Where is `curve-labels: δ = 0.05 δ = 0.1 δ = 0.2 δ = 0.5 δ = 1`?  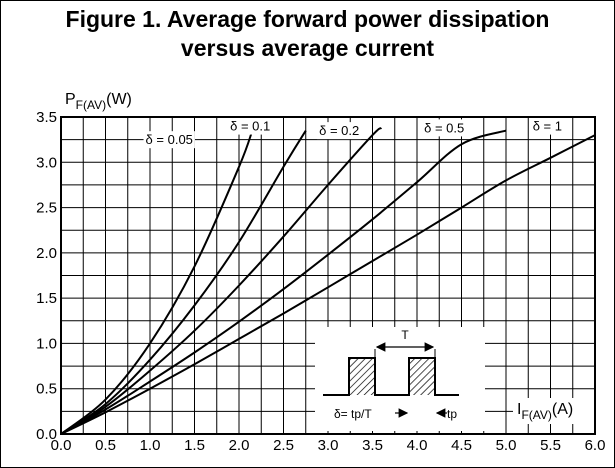
curve-labels: δ = 0.05 δ = 0.1 δ = 0.2 δ = 0.5 δ = 1 is located at coordinates (353, 133).